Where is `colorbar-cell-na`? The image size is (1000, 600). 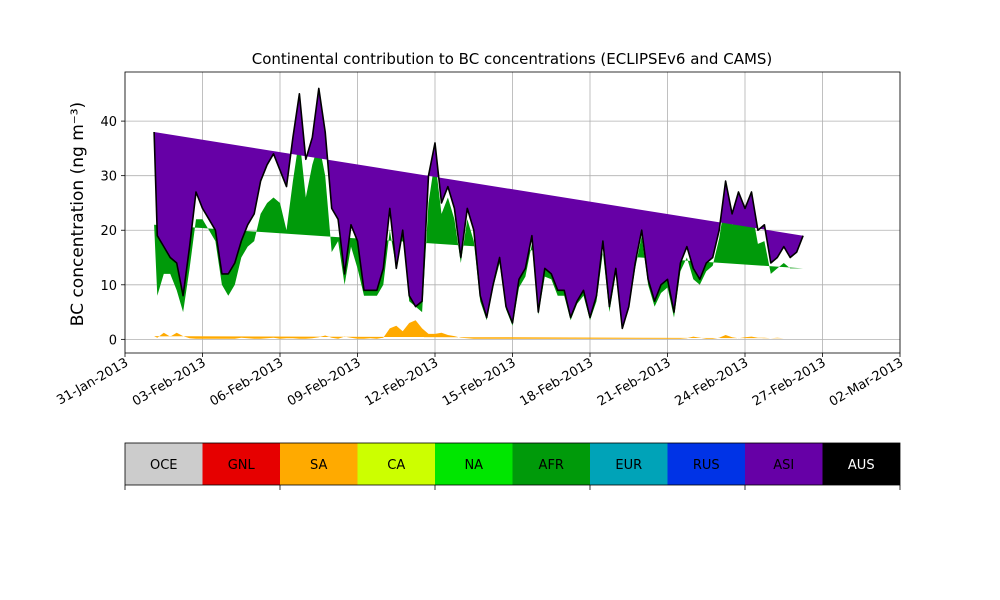
colorbar-cell-na is located at coordinates (474, 464).